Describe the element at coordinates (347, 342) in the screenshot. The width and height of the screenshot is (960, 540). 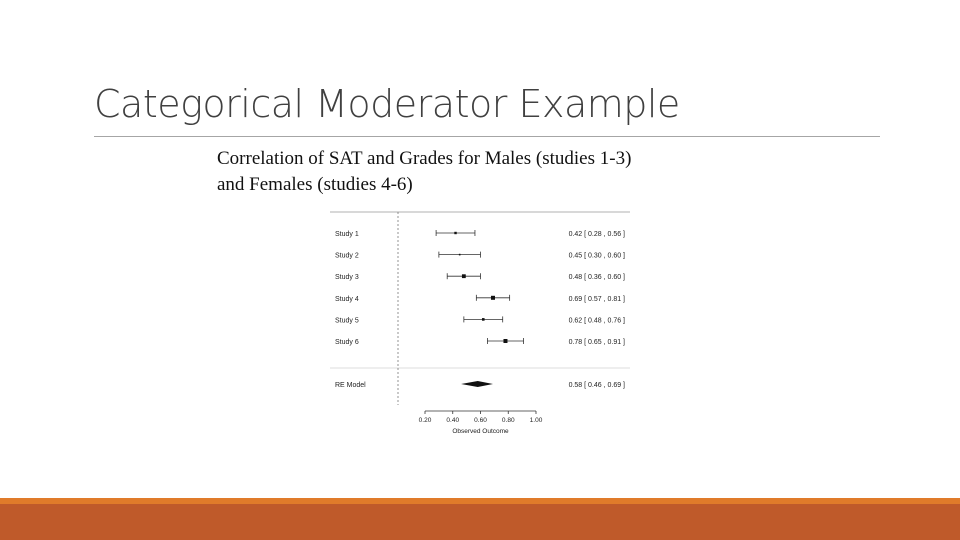
I see `study-label: Study 6` at that location.